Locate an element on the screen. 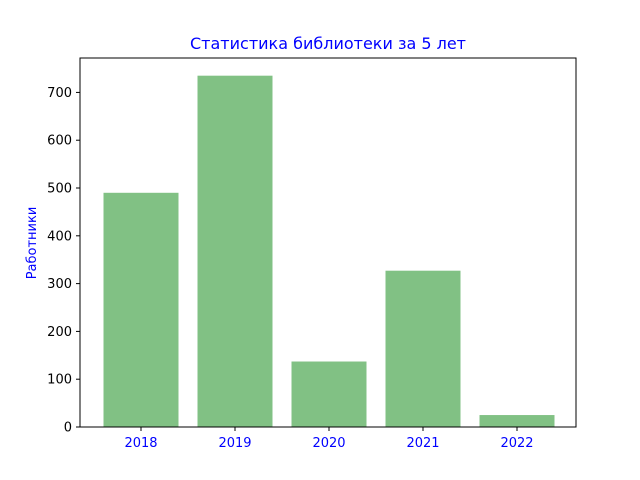 The height and width of the screenshot is (480, 640). x-tick-label: 2021 is located at coordinates (422, 443).